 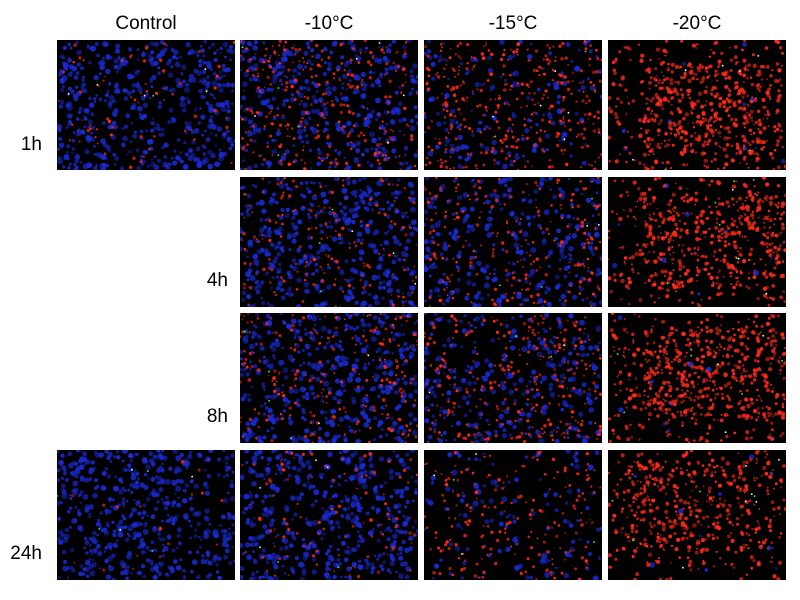 What do you see at coordinates (26, 553) in the screenshot?
I see `row-label-24h: 24h` at bounding box center [26, 553].